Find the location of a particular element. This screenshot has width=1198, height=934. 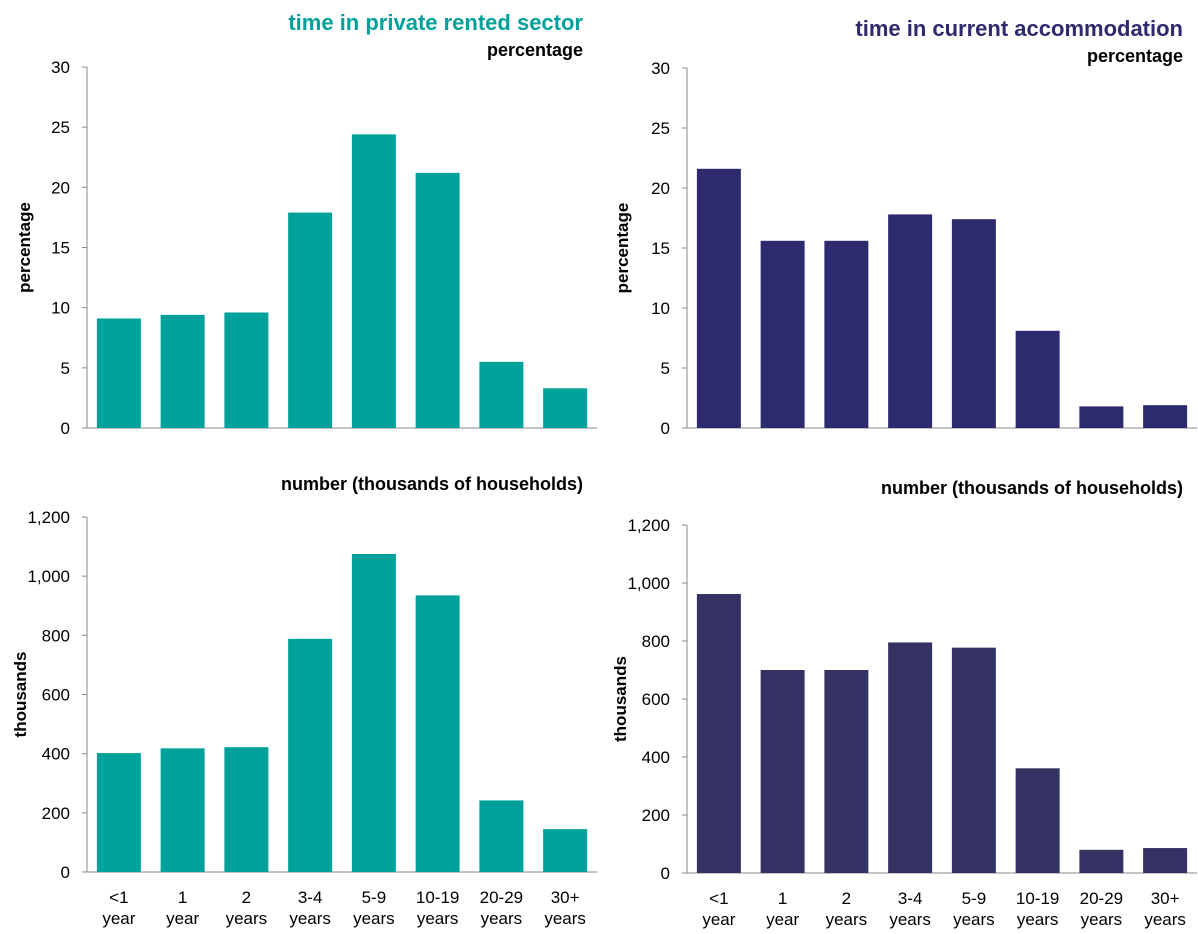

y-tick-label: 10 is located at coordinates (60, 308).